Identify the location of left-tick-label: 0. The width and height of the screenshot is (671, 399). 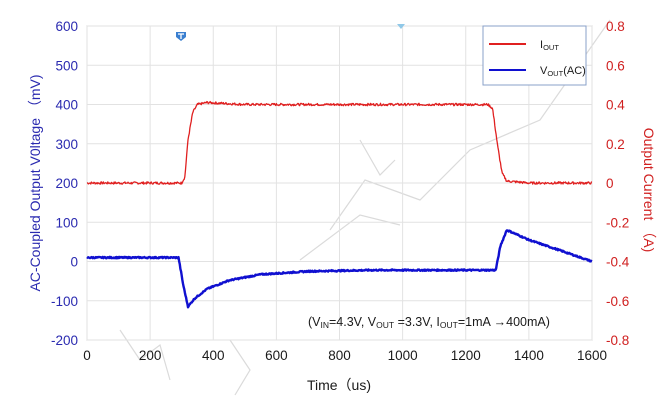
(74, 262).